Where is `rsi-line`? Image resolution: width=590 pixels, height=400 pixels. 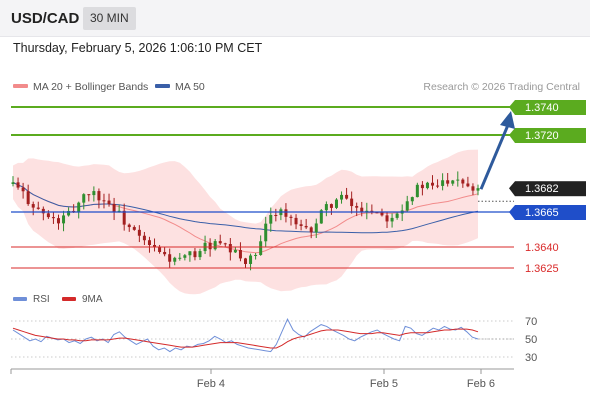
rsi-line is located at coordinates (245, 335).